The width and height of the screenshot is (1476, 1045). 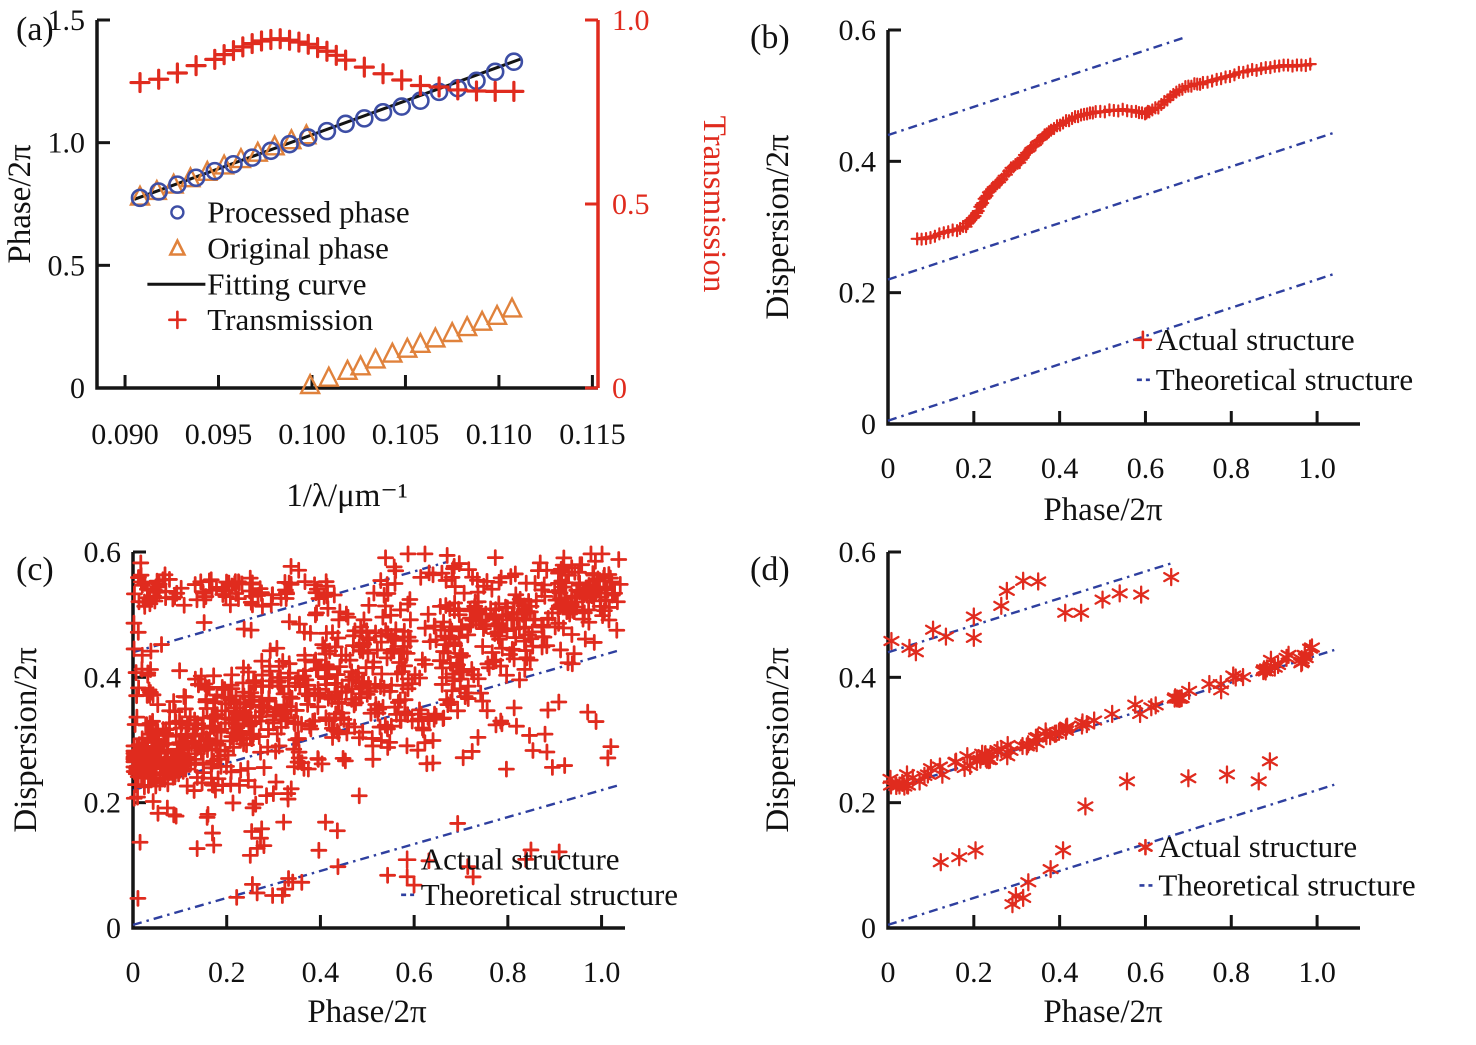 What do you see at coordinates (770, 37) in the screenshot?
I see `panel-label: (b)` at bounding box center [770, 37].